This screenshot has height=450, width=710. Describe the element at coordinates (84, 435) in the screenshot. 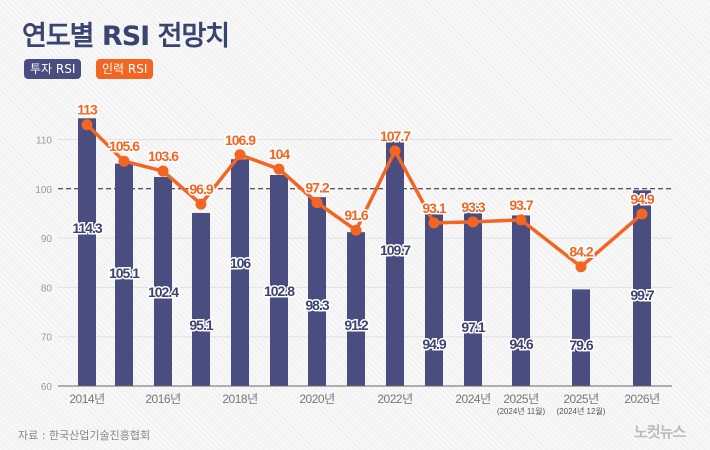

I see `source-note: 자료 : 한국산업기술진흥협회` at that location.